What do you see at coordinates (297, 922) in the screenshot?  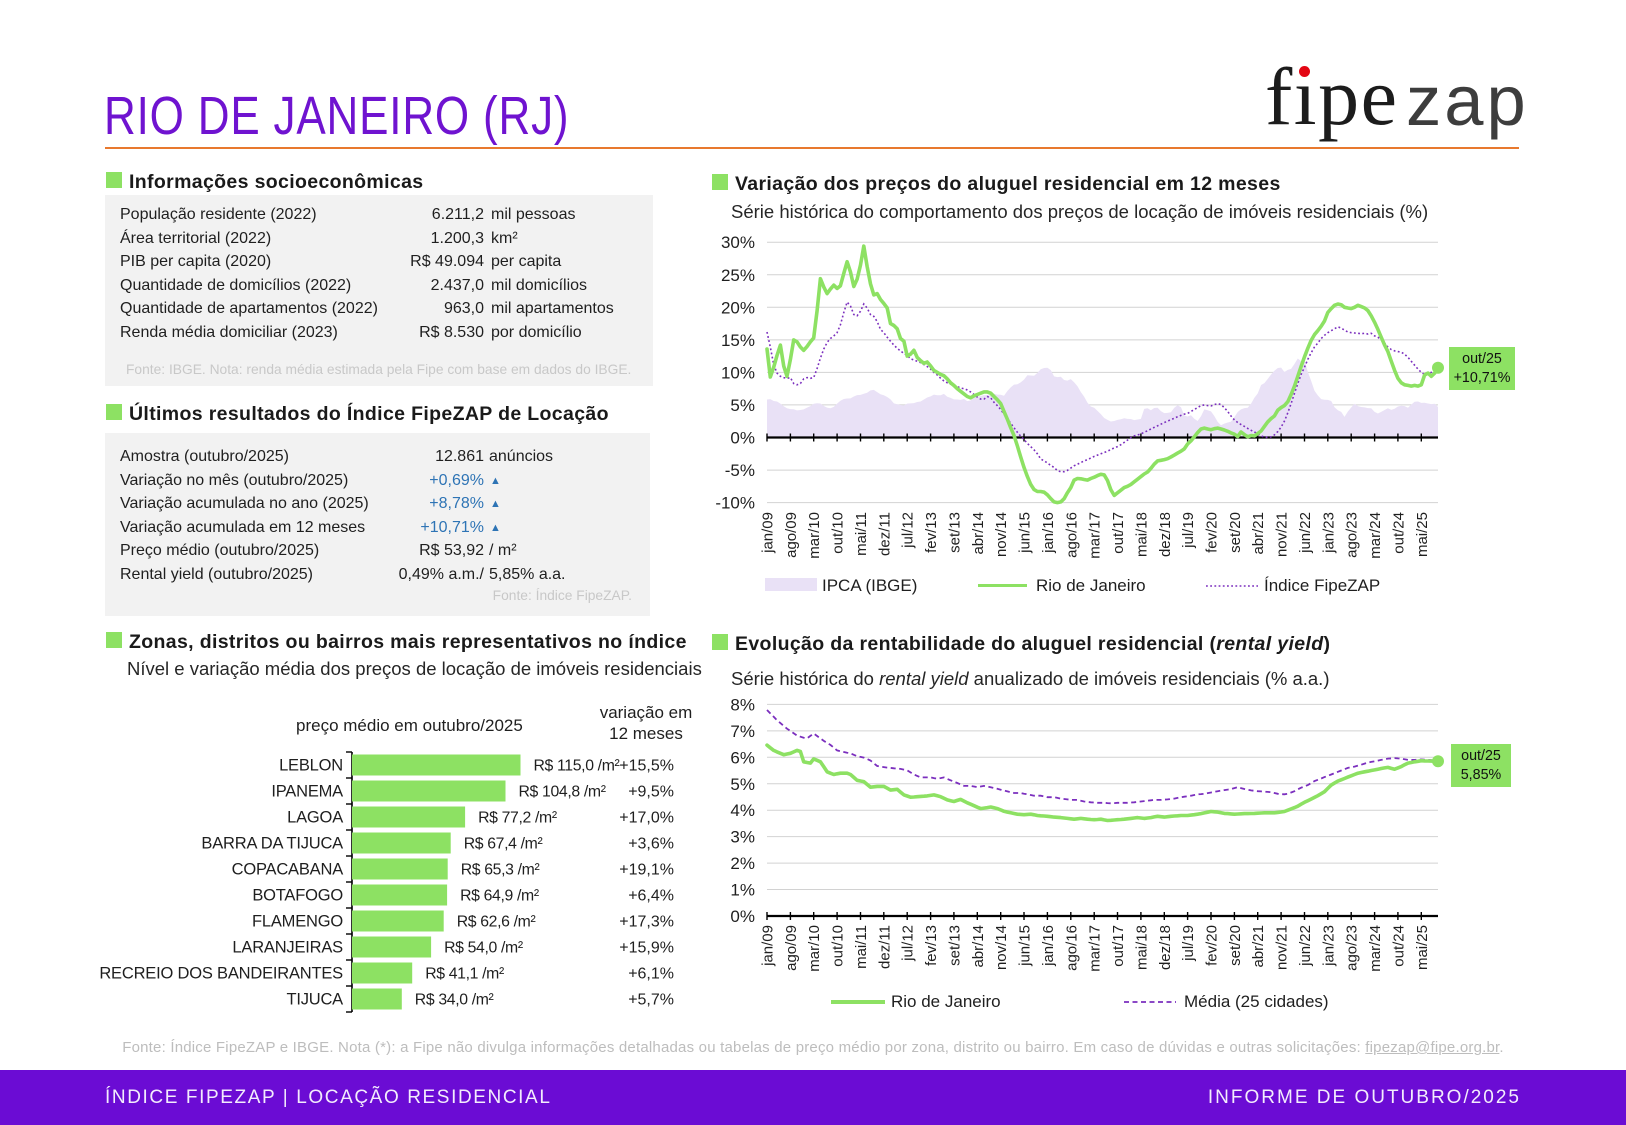 I see `svg-text: FLAMENGO` at bounding box center [297, 922].